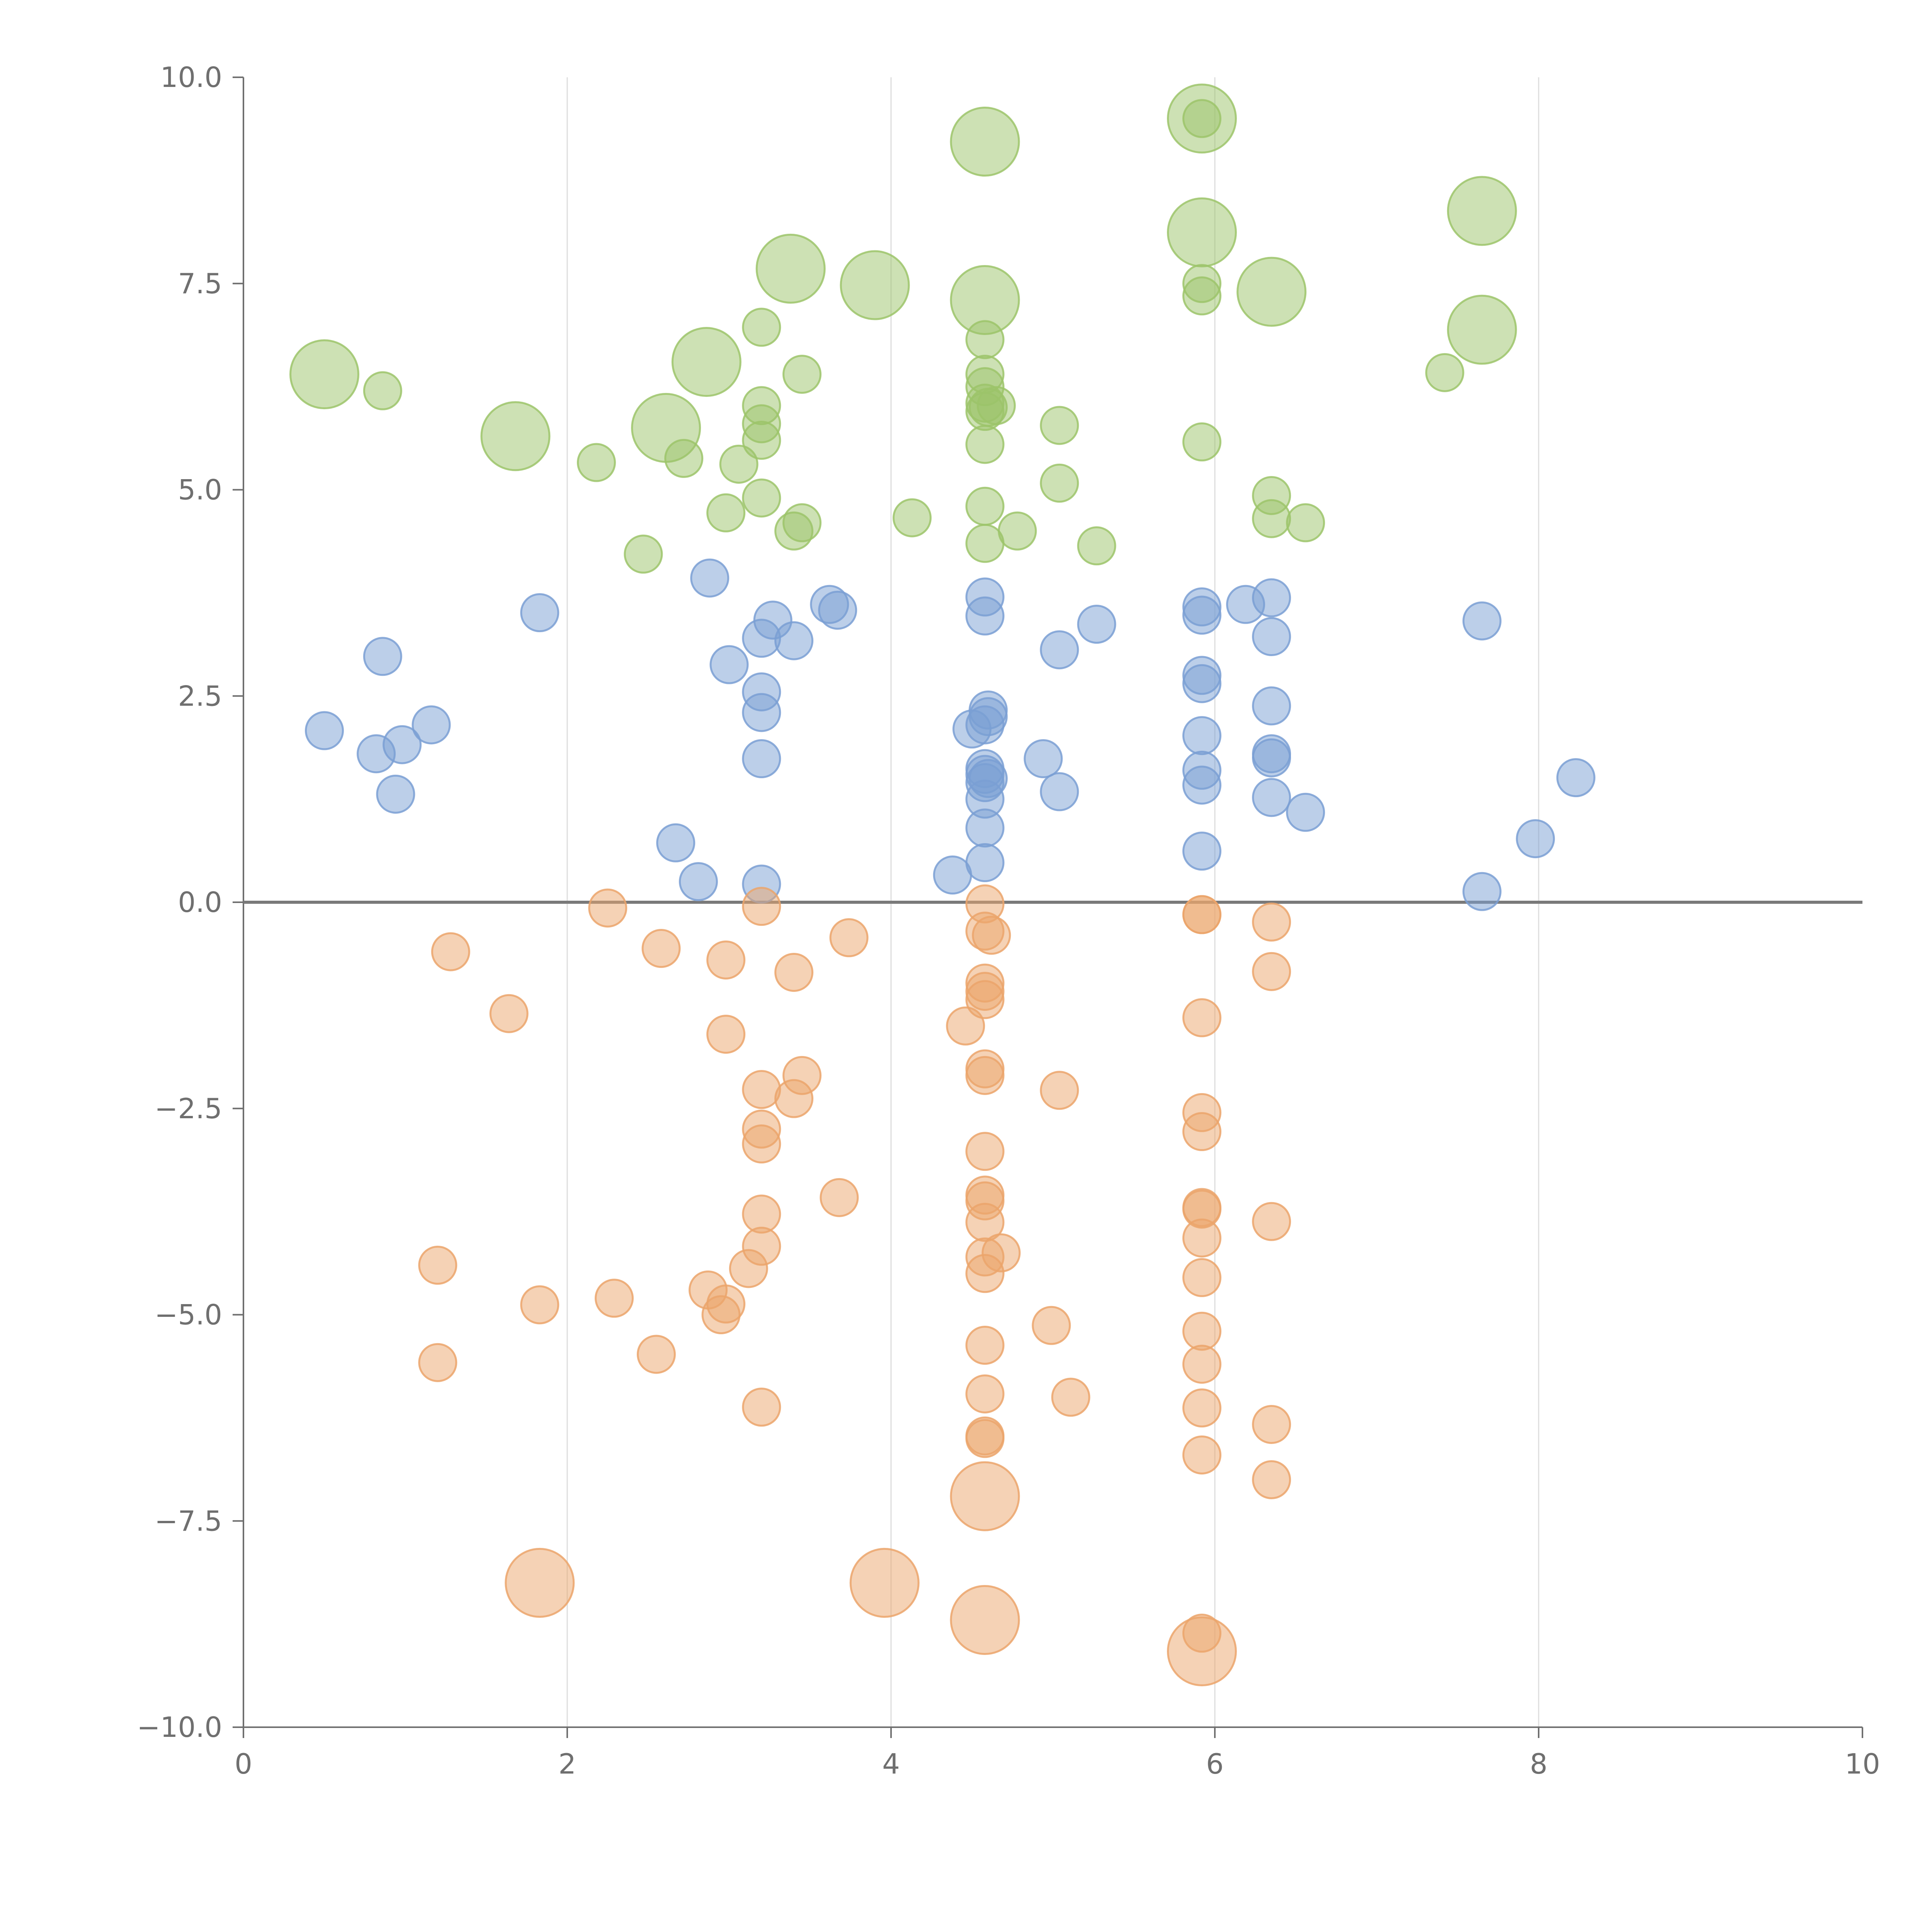 The height and width of the screenshot is (1932, 1932). Describe the element at coordinates (200, 696) in the screenshot. I see `y-tick-label: 2.5` at that location.